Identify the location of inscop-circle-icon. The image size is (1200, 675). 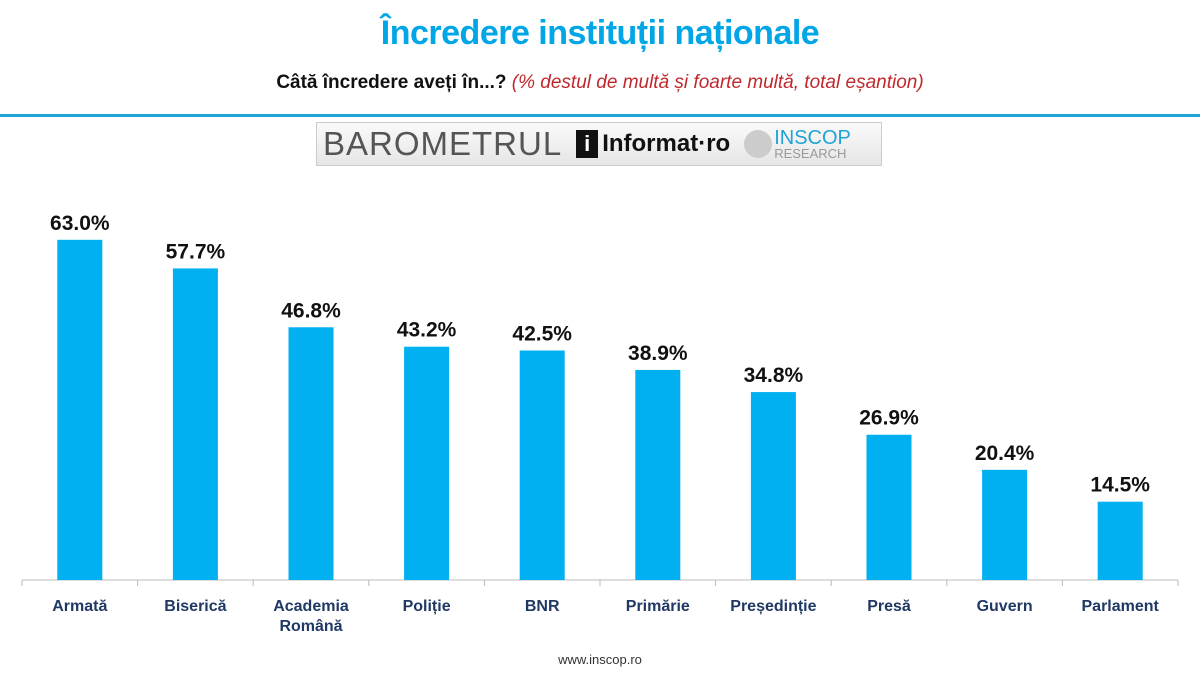
(758, 144).